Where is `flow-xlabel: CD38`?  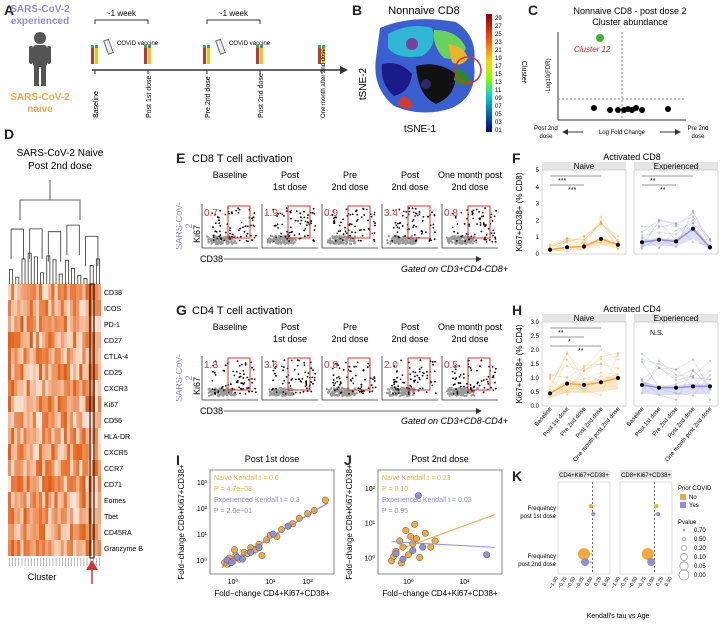
flow-xlabel: CD38 is located at coordinates (211, 411).